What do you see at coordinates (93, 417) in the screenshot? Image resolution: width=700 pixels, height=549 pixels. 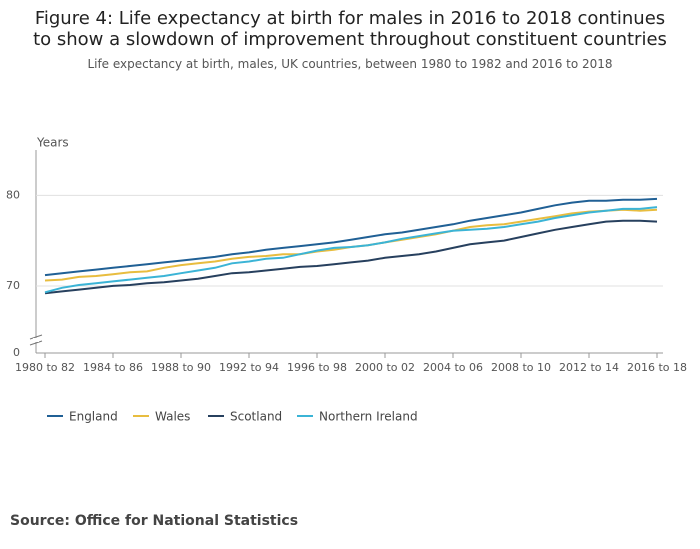 I see `legend-label: England` at bounding box center [93, 417].